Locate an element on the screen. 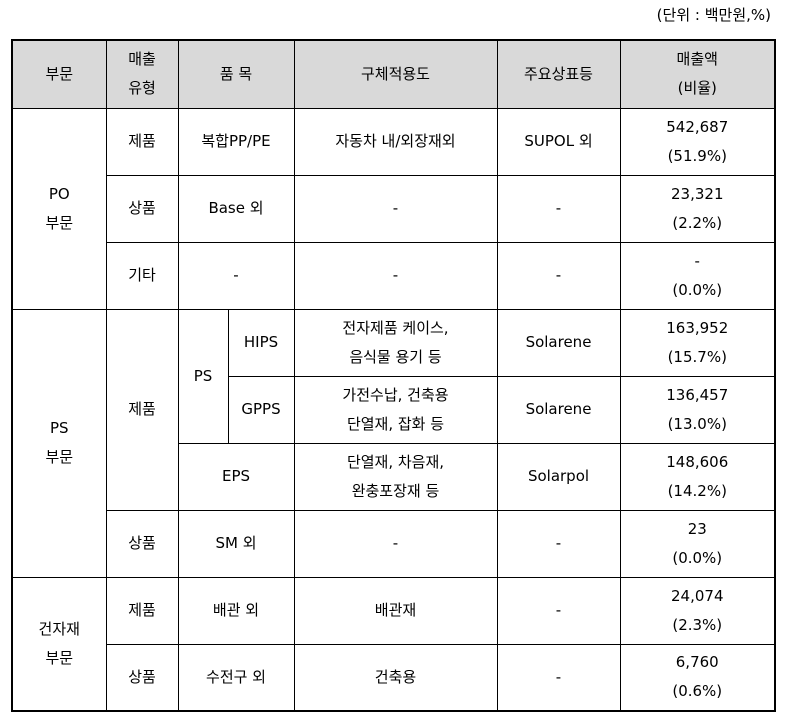  header-usage: 구체적용도 is located at coordinates (395, 74).